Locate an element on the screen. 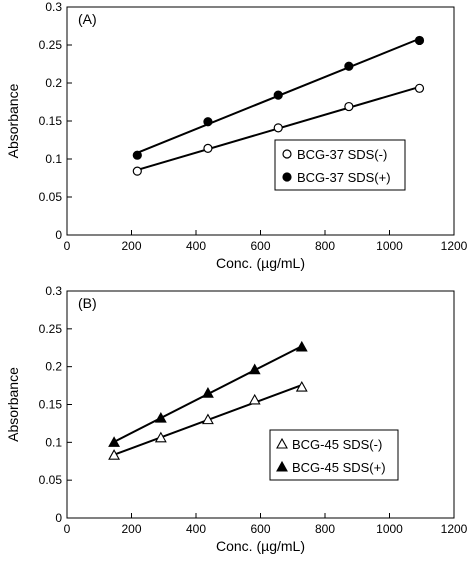 The image size is (474, 567). panel-a-legend-label-2: BCG-37 SDS(+) is located at coordinates (344, 177).